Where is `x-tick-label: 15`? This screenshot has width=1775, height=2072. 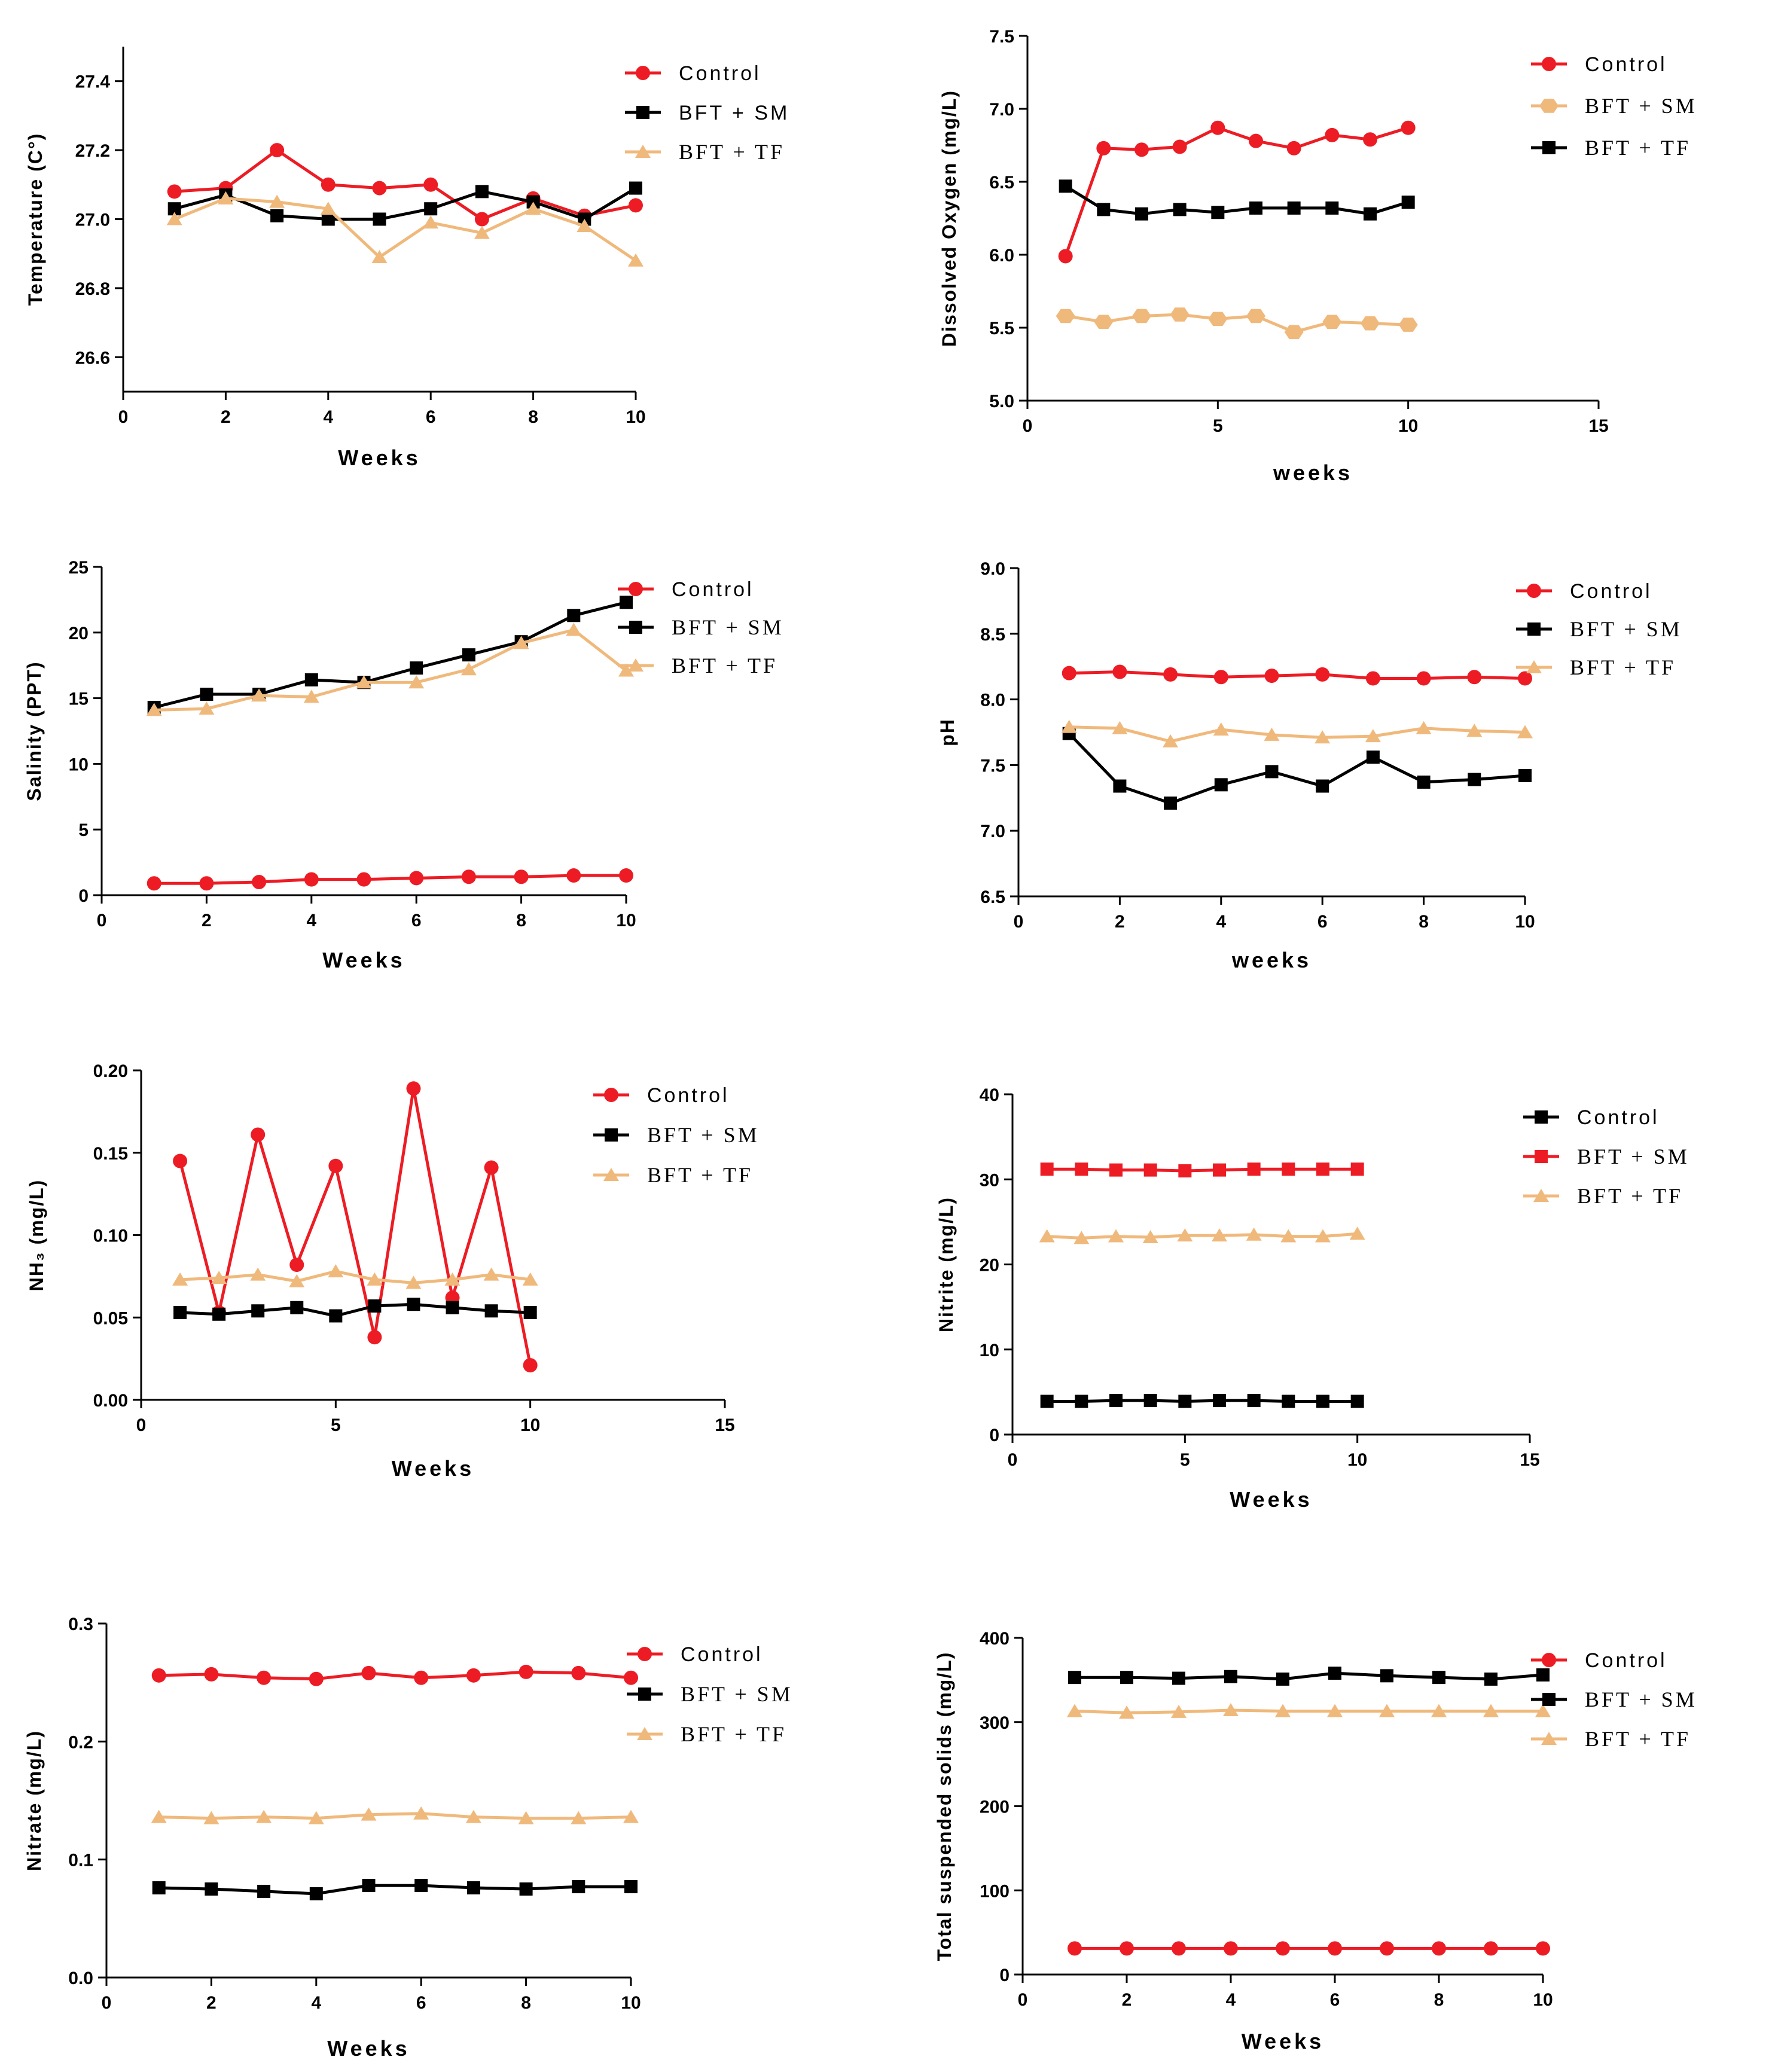
x-tick-label: 15 is located at coordinates (1598, 426).